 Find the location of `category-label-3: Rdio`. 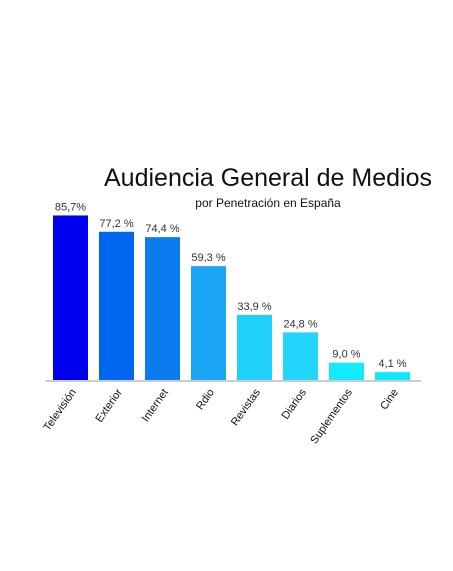

category-label-3: Rdio is located at coordinates (205, 399).